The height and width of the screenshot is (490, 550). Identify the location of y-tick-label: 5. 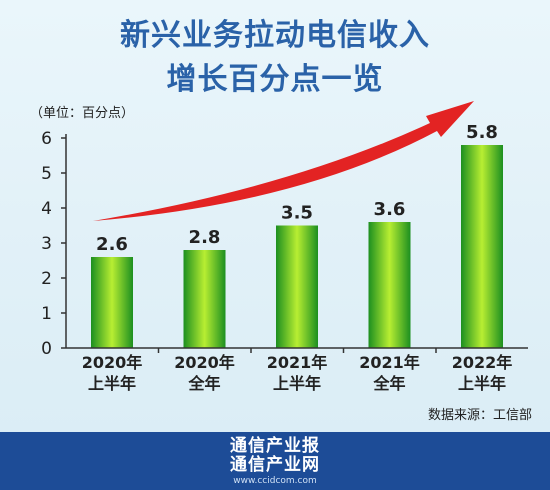
(46, 174).